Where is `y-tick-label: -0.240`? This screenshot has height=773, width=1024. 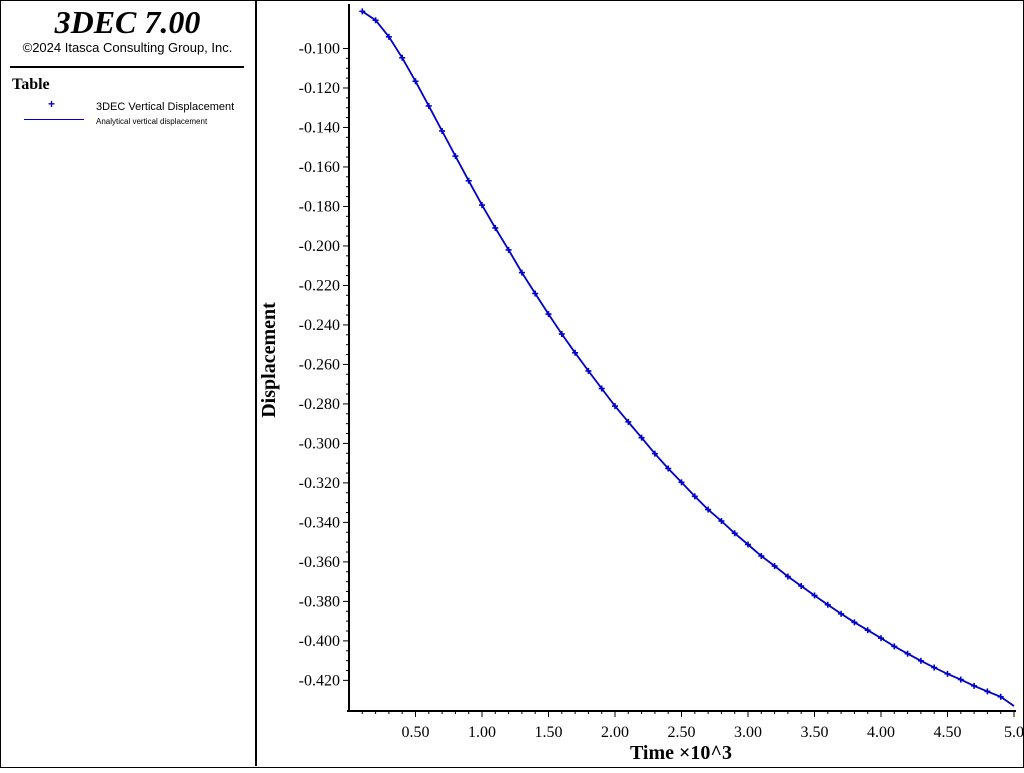 y-tick-label: -0.240 is located at coordinates (319, 325).